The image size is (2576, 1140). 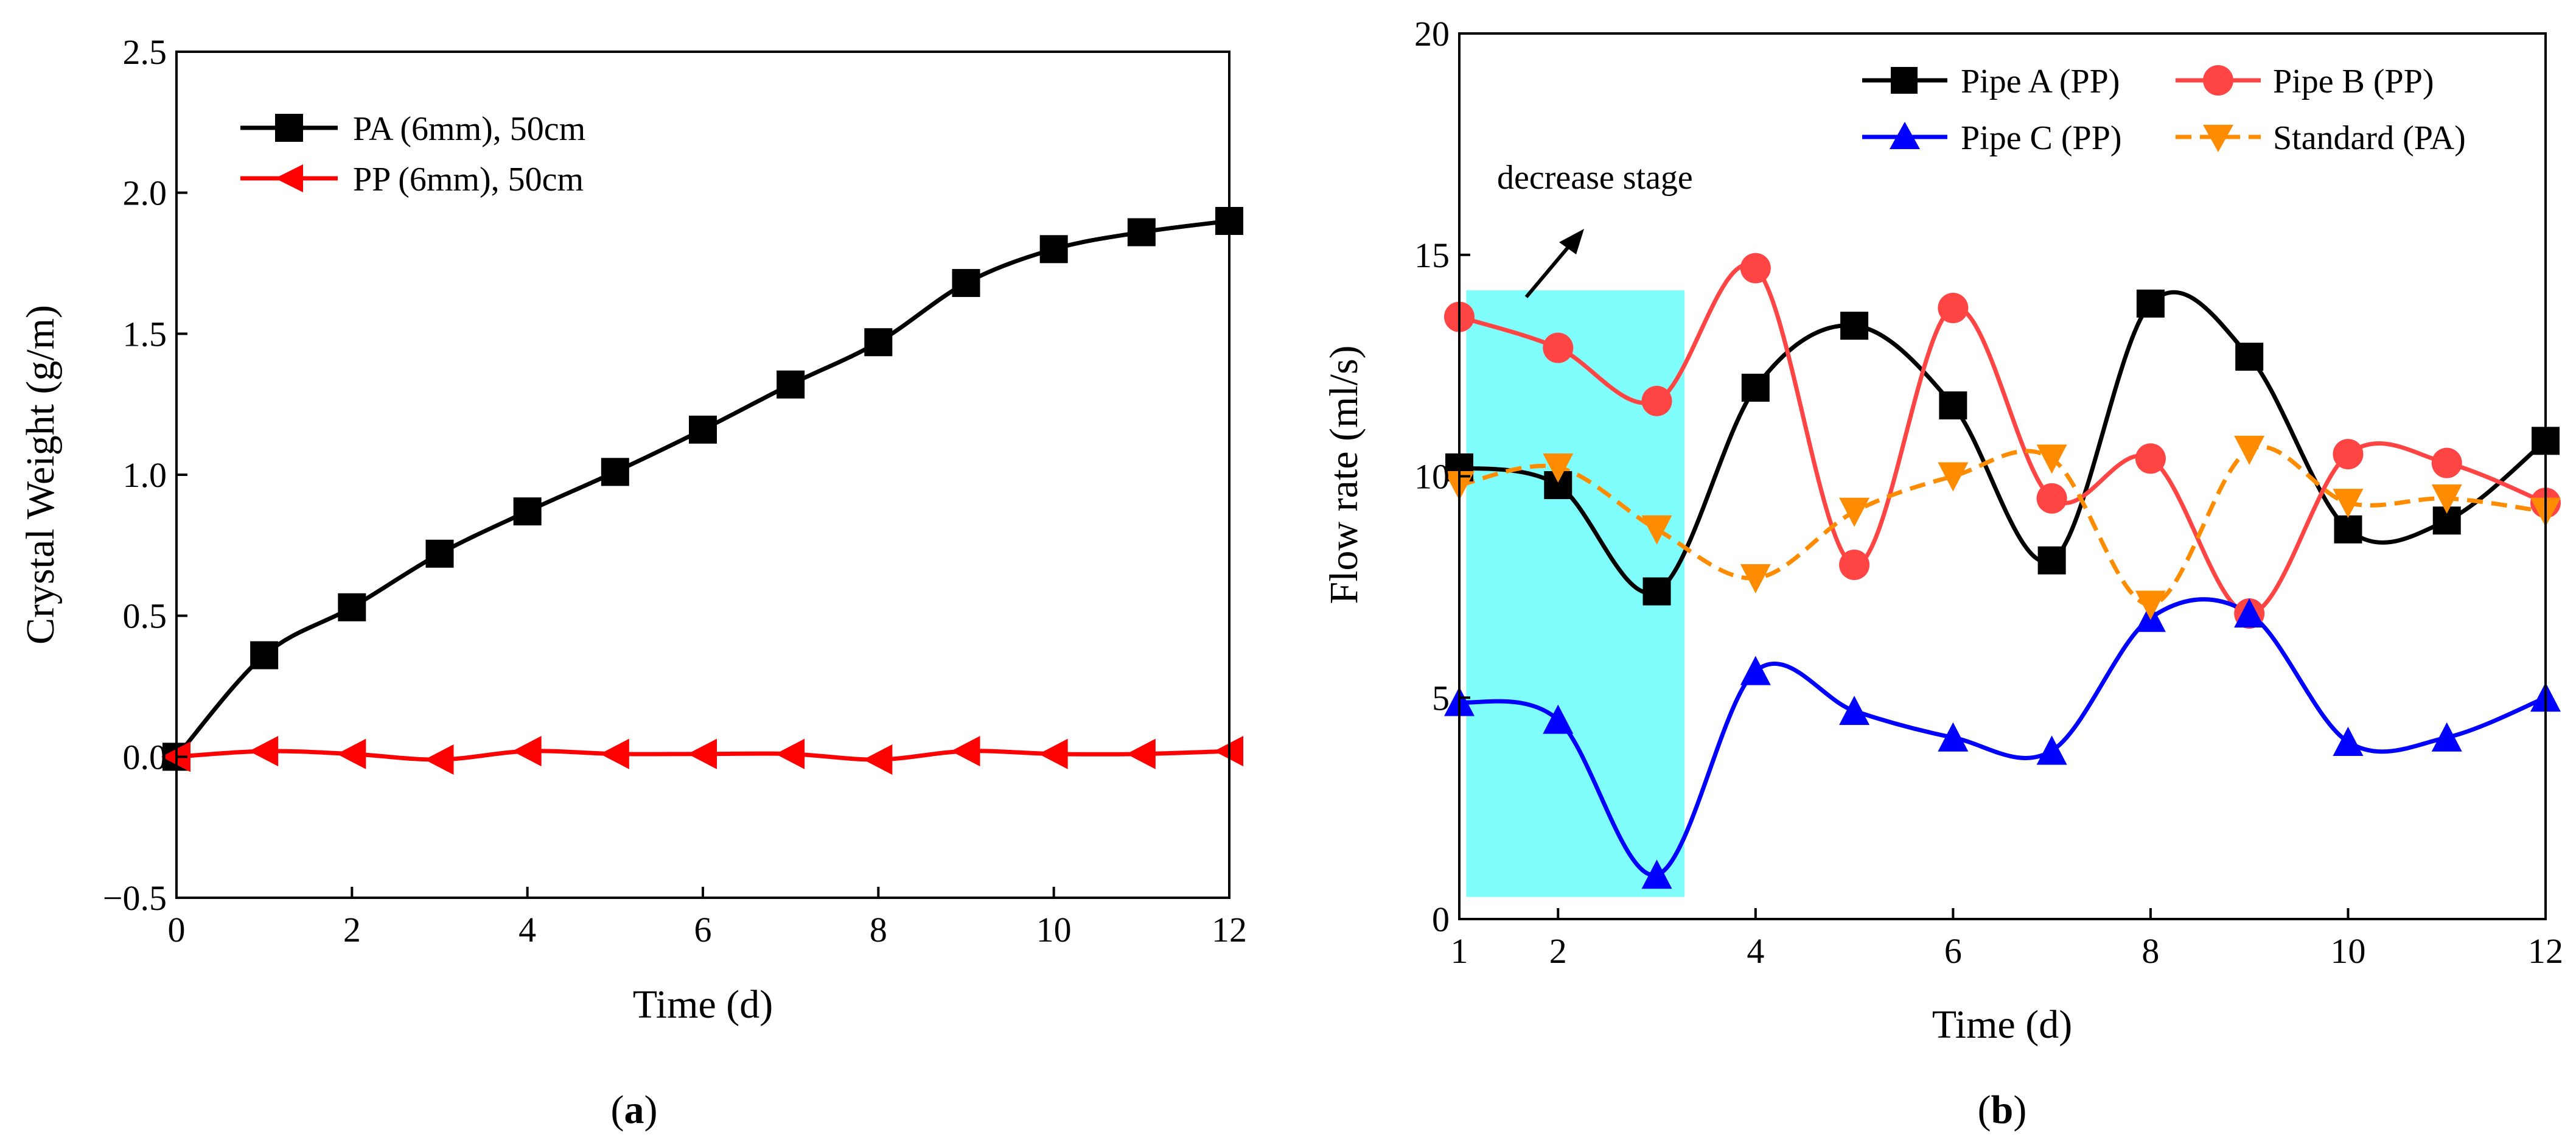 I want to click on legend-marker-pa, so click(x=289, y=128).